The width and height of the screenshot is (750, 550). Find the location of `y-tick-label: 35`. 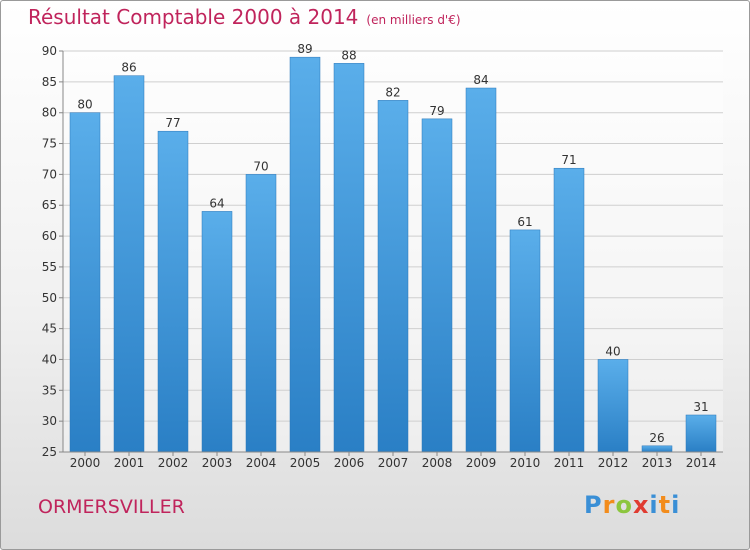

y-tick-label: 35 is located at coordinates (49, 390).